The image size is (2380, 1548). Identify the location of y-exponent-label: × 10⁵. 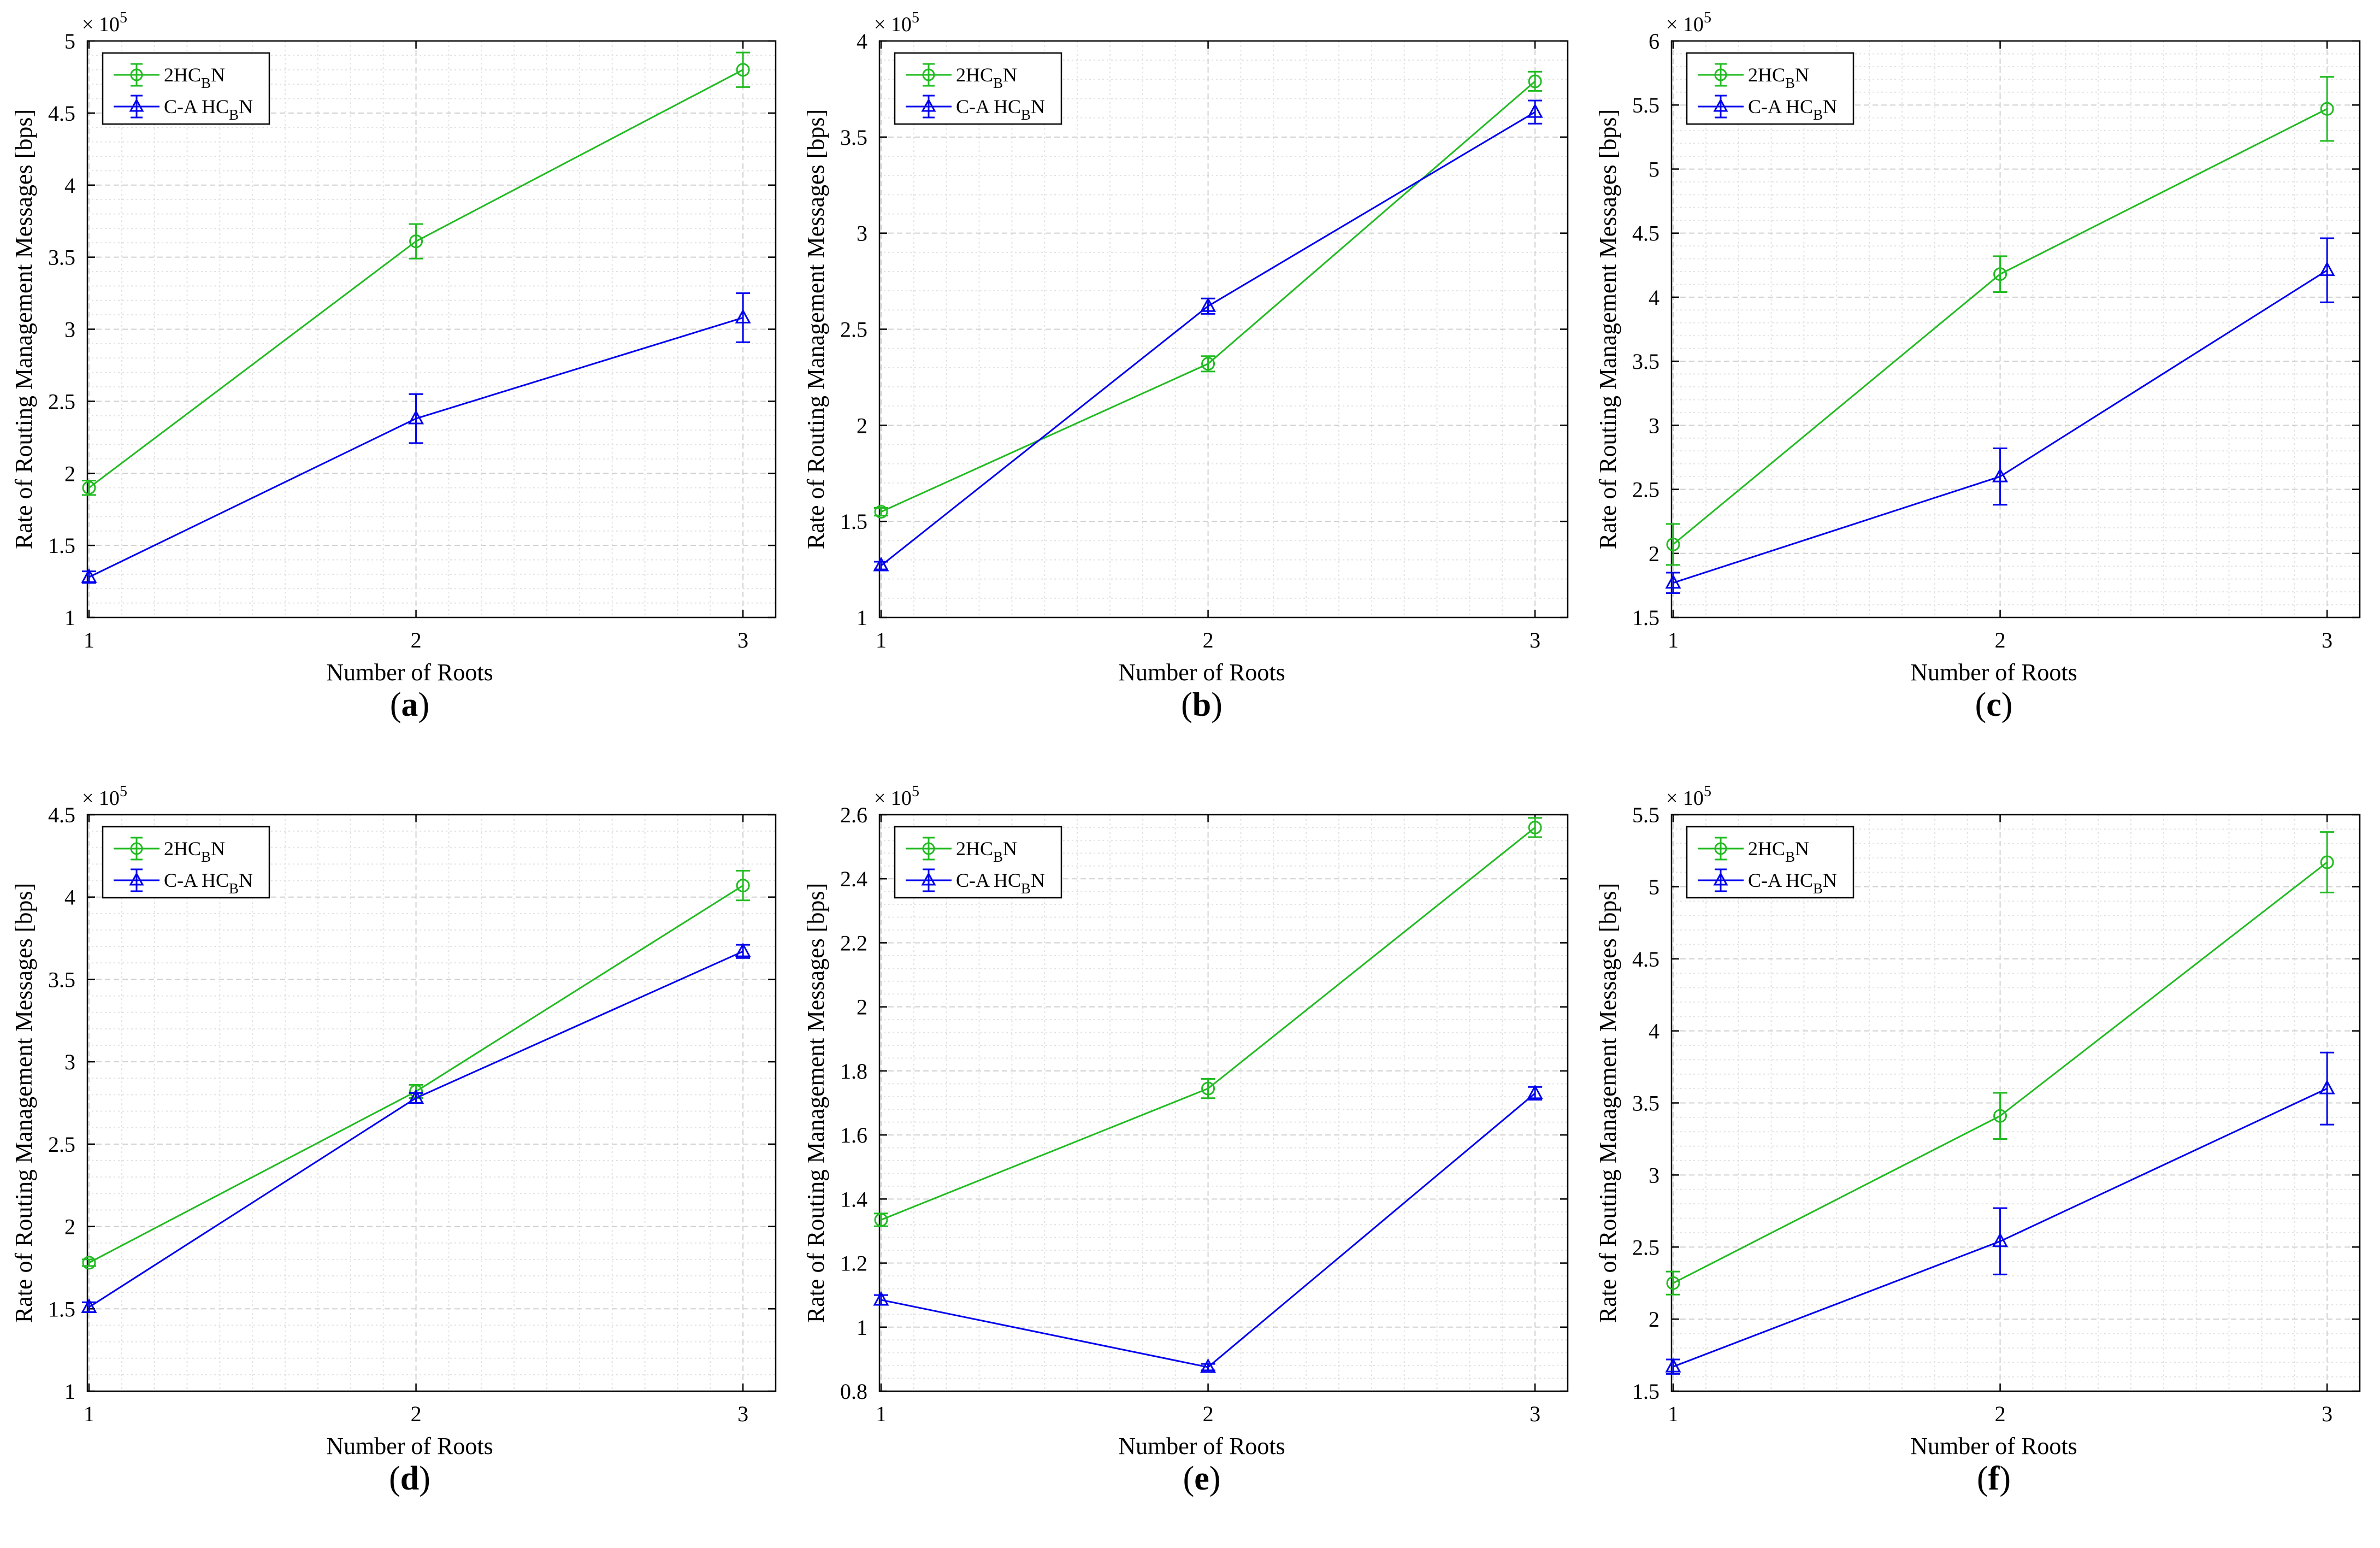
(896, 796).